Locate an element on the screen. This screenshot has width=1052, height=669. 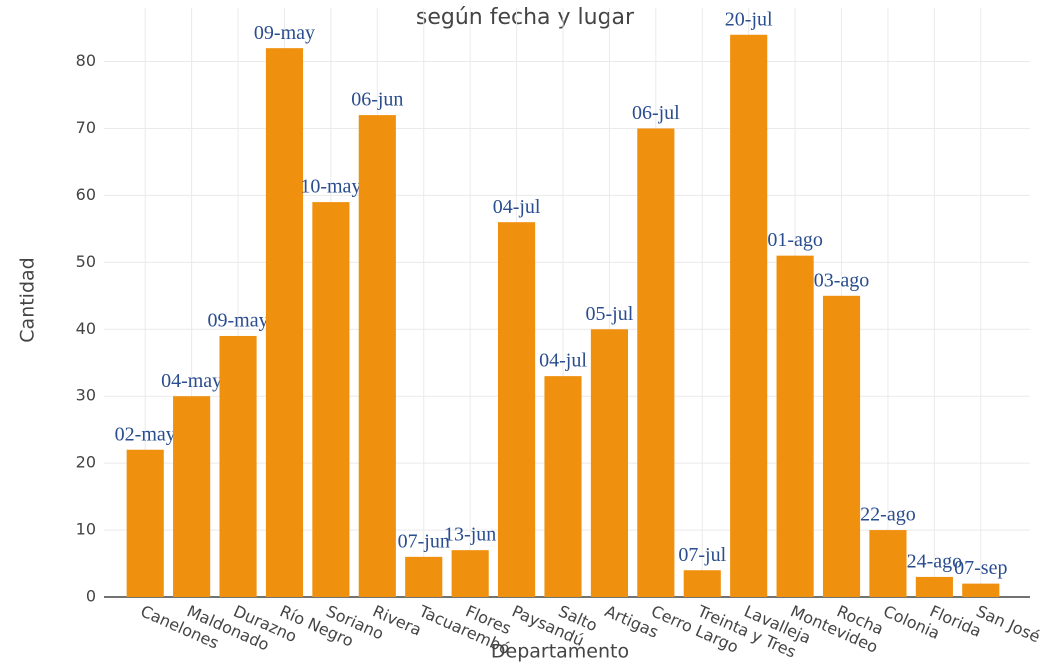
y-tick-label: 80 is located at coordinates (86, 60).